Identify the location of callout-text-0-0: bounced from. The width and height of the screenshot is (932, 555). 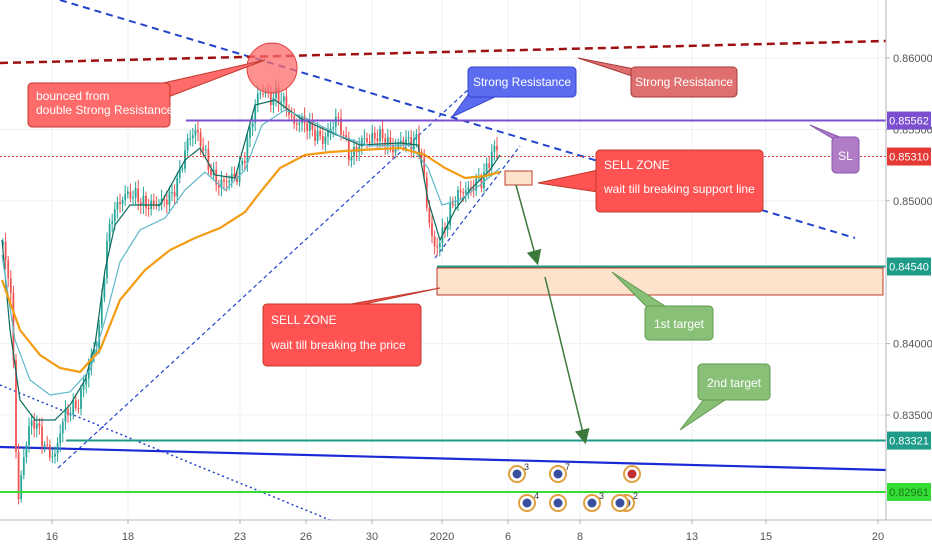
(72, 96).